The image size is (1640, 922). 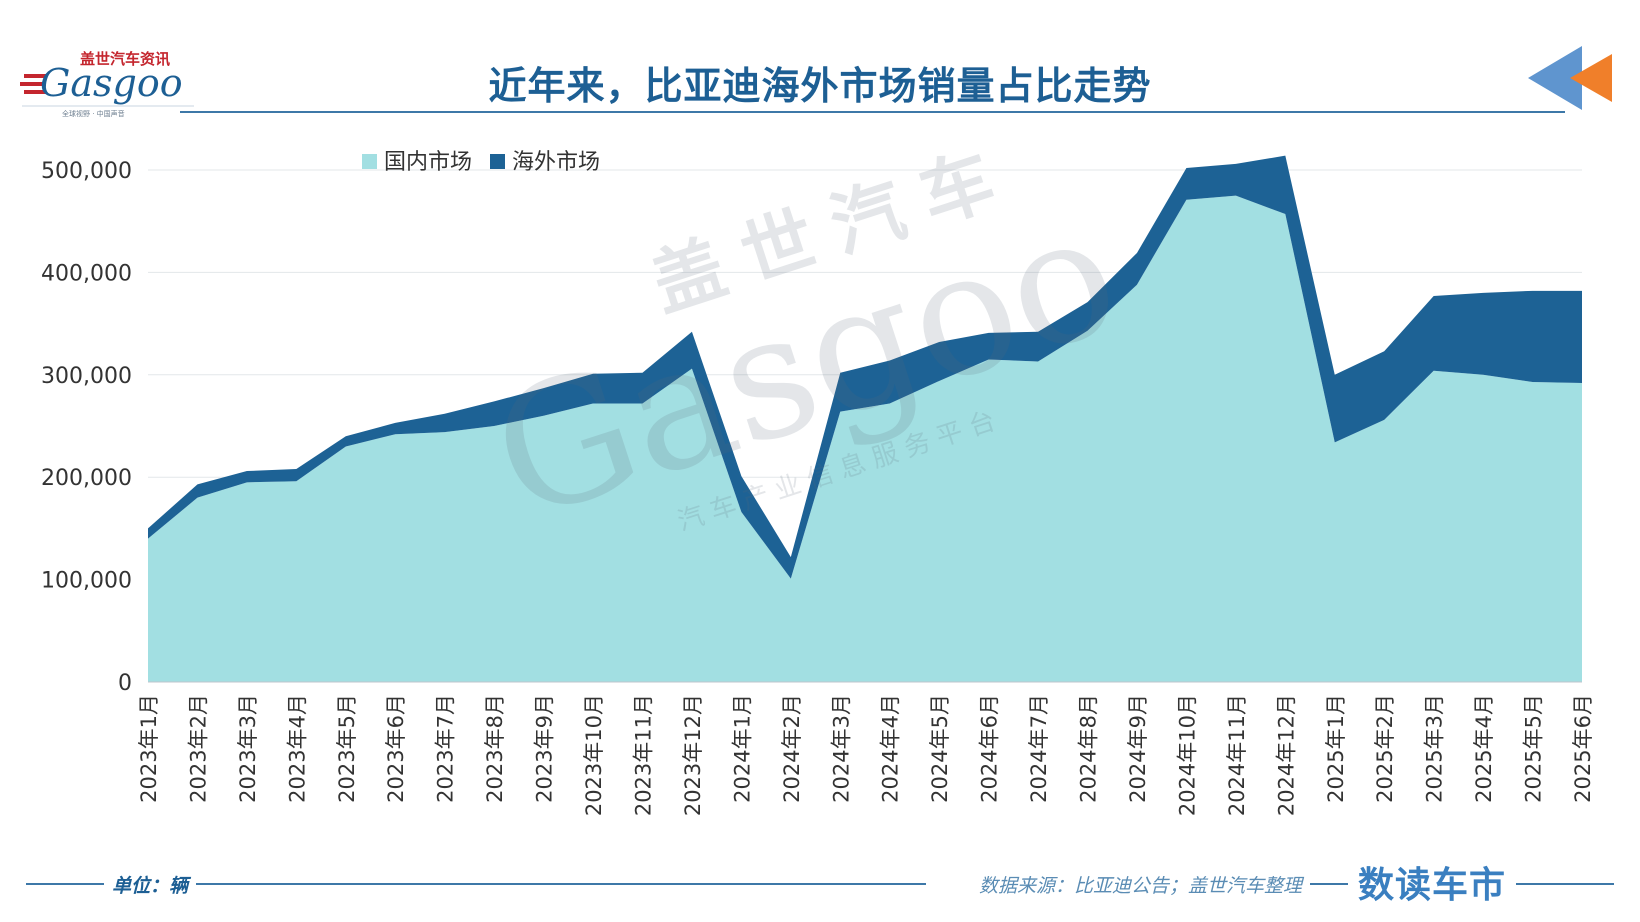 What do you see at coordinates (742, 748) in the screenshot?
I see `x-tick-label: 2024年1月` at bounding box center [742, 748].